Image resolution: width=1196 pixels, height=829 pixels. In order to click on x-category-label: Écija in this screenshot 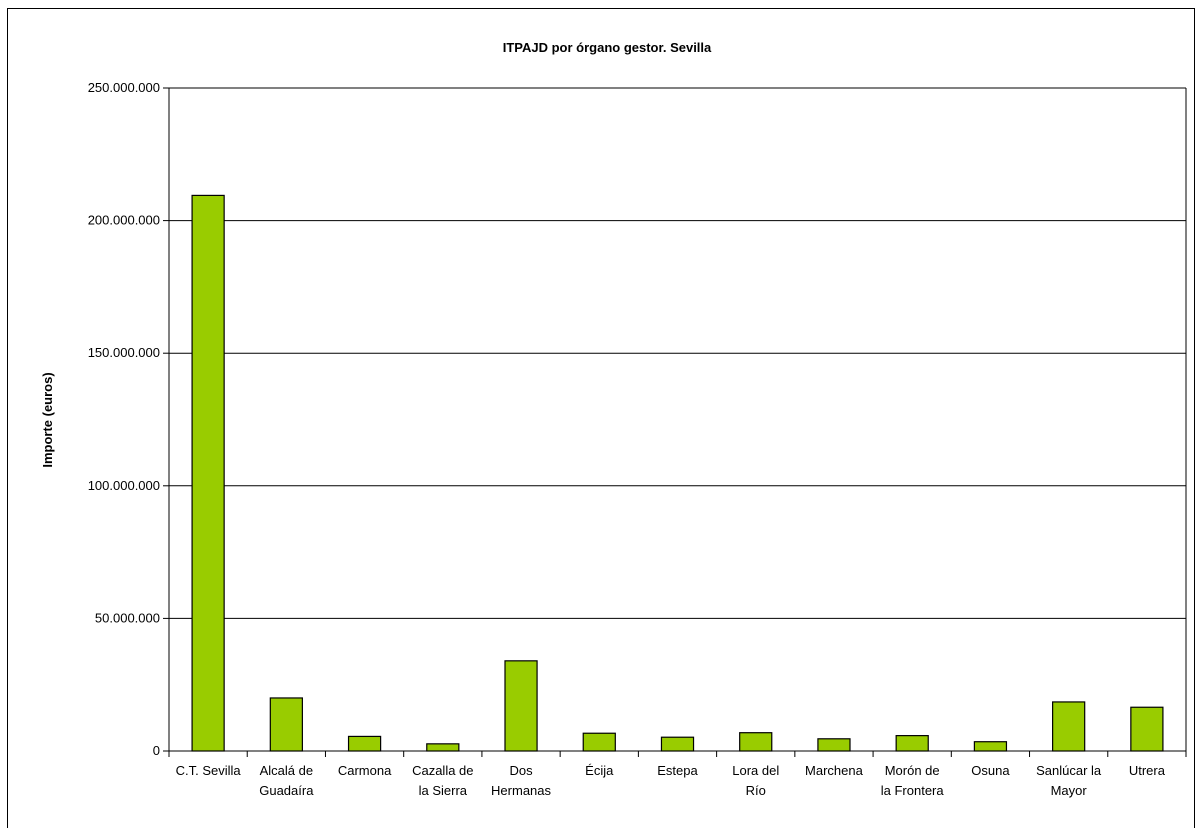, I will do `click(599, 770)`.